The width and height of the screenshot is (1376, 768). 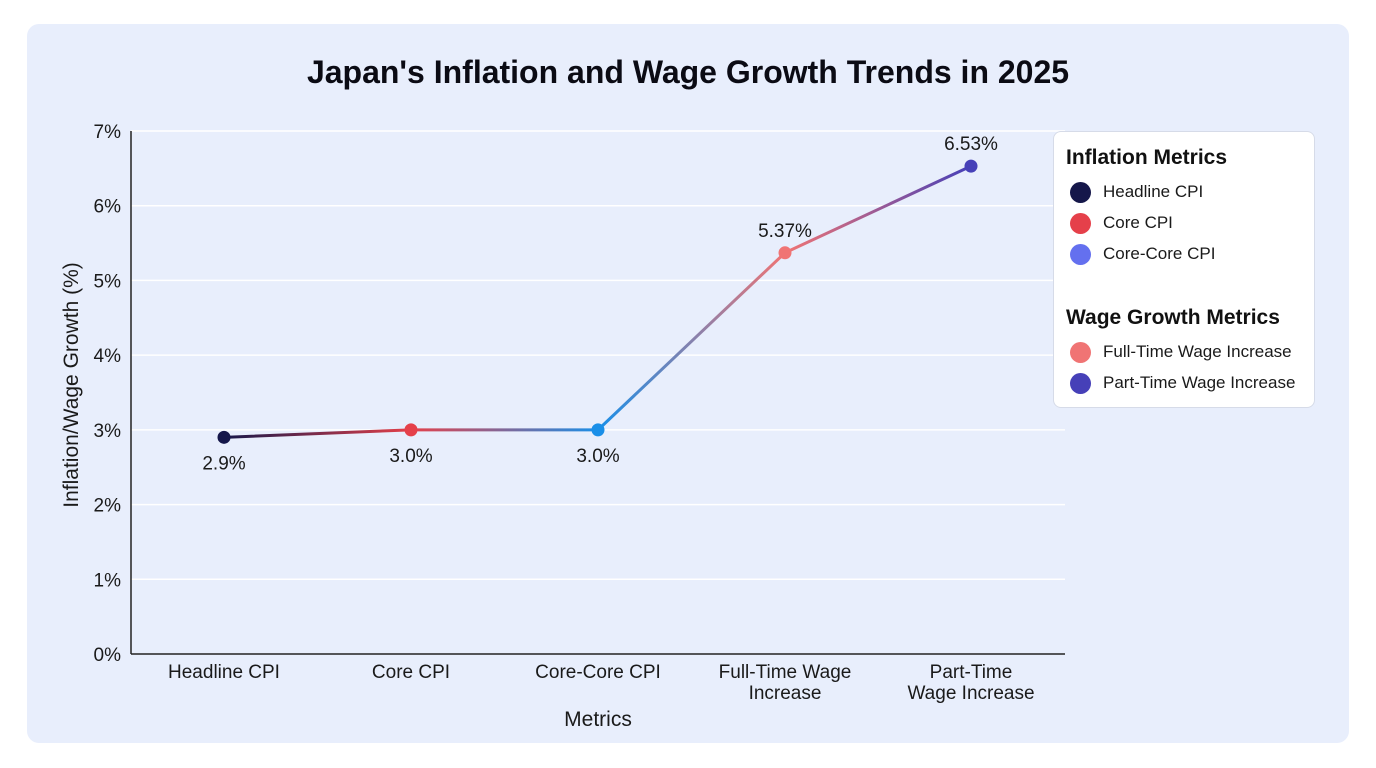 I want to click on legend-label-headline-cpi: Headline CPI, so click(x=1153, y=191).